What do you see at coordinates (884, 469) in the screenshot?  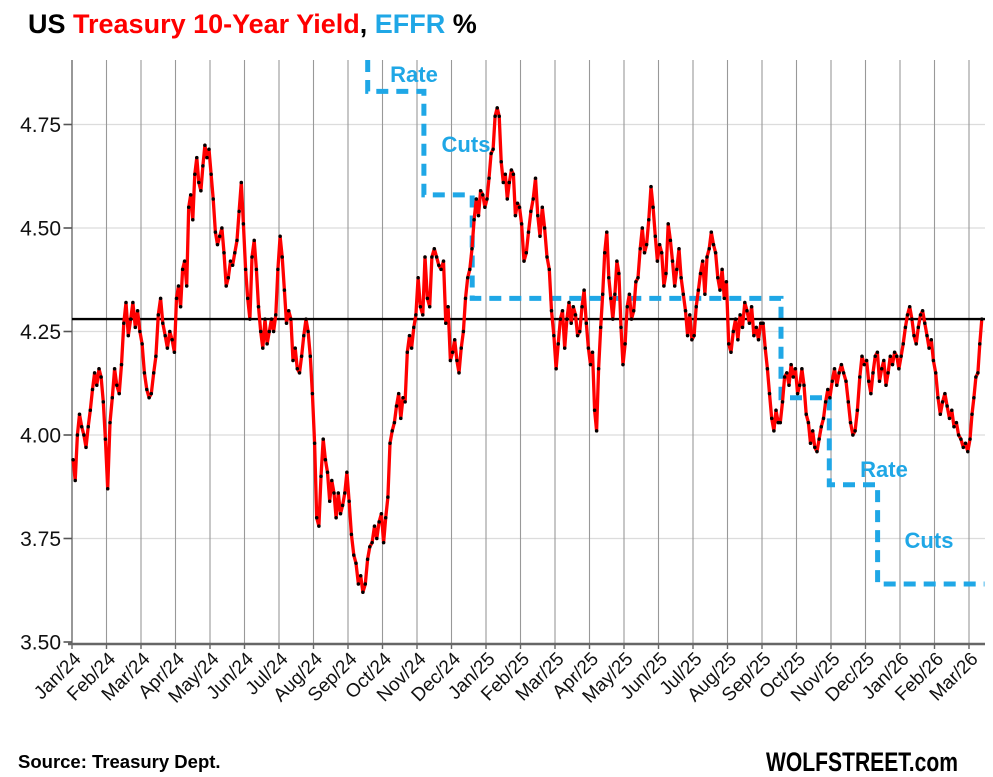 I see `rate-cuts-label: Rate` at bounding box center [884, 469].